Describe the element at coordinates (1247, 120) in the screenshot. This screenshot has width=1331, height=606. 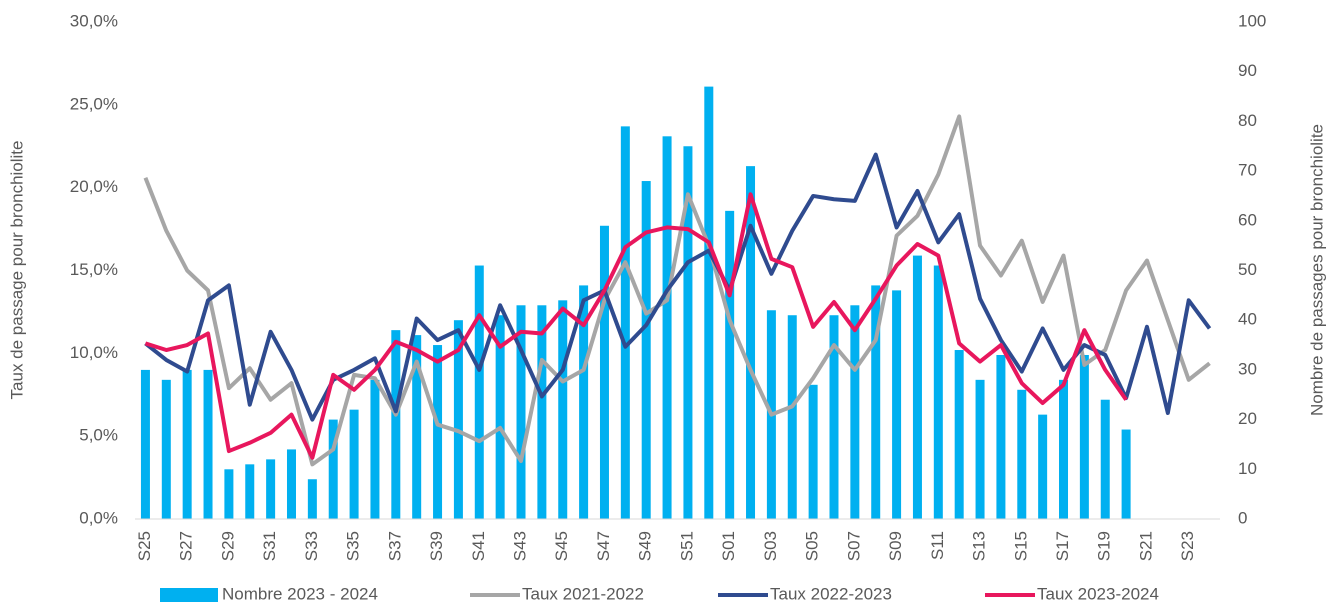
I see `y2-tick-label: 80` at that location.